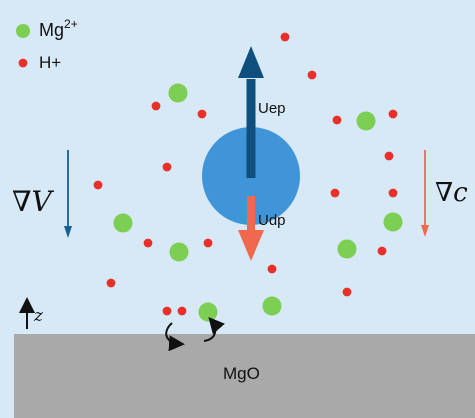  Describe the element at coordinates (68, 232) in the screenshot. I see `grad-v-arrow-icon` at that location.